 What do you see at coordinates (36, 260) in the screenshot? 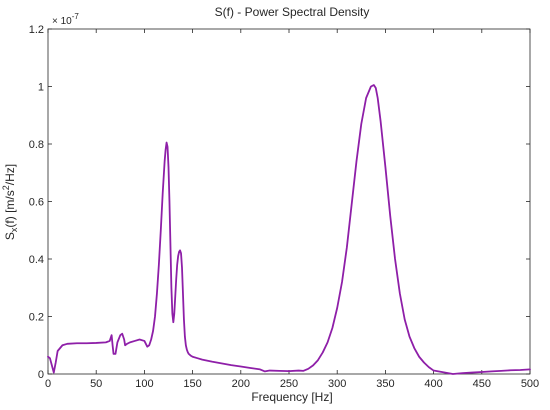
I see `y-tick-label: 0.4` at bounding box center [36, 260].